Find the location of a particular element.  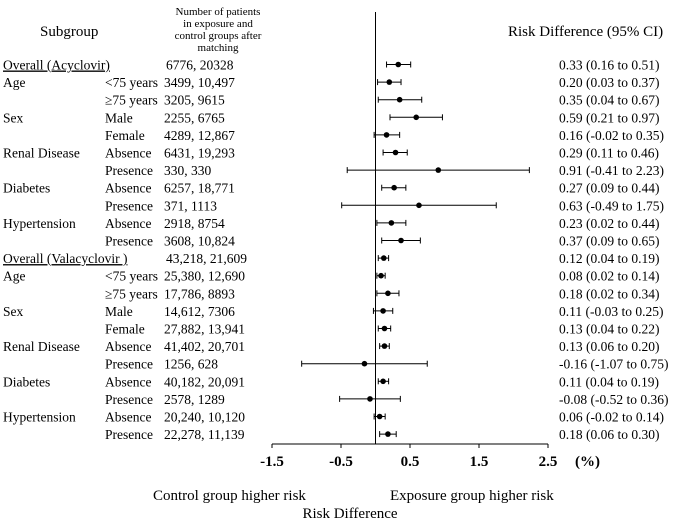

patient-count: 2255, 6765 is located at coordinates (194, 117).